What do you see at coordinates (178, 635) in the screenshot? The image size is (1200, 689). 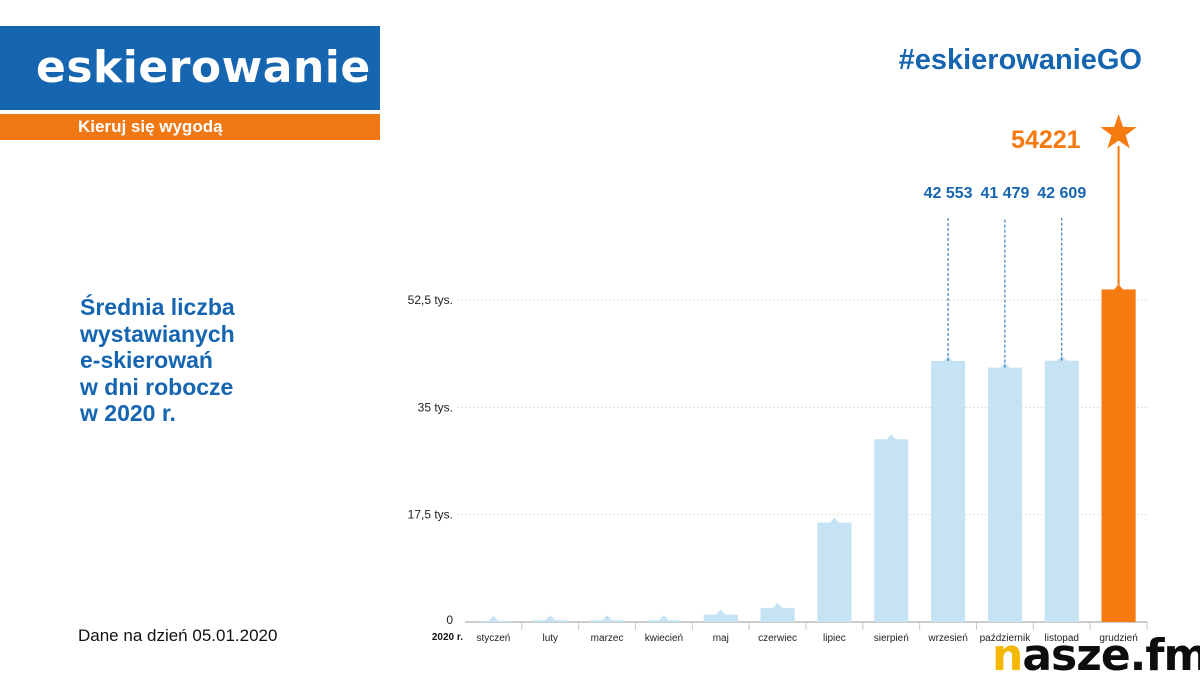 I see `date-note: Dane na dzień 05.01.2020` at bounding box center [178, 635].